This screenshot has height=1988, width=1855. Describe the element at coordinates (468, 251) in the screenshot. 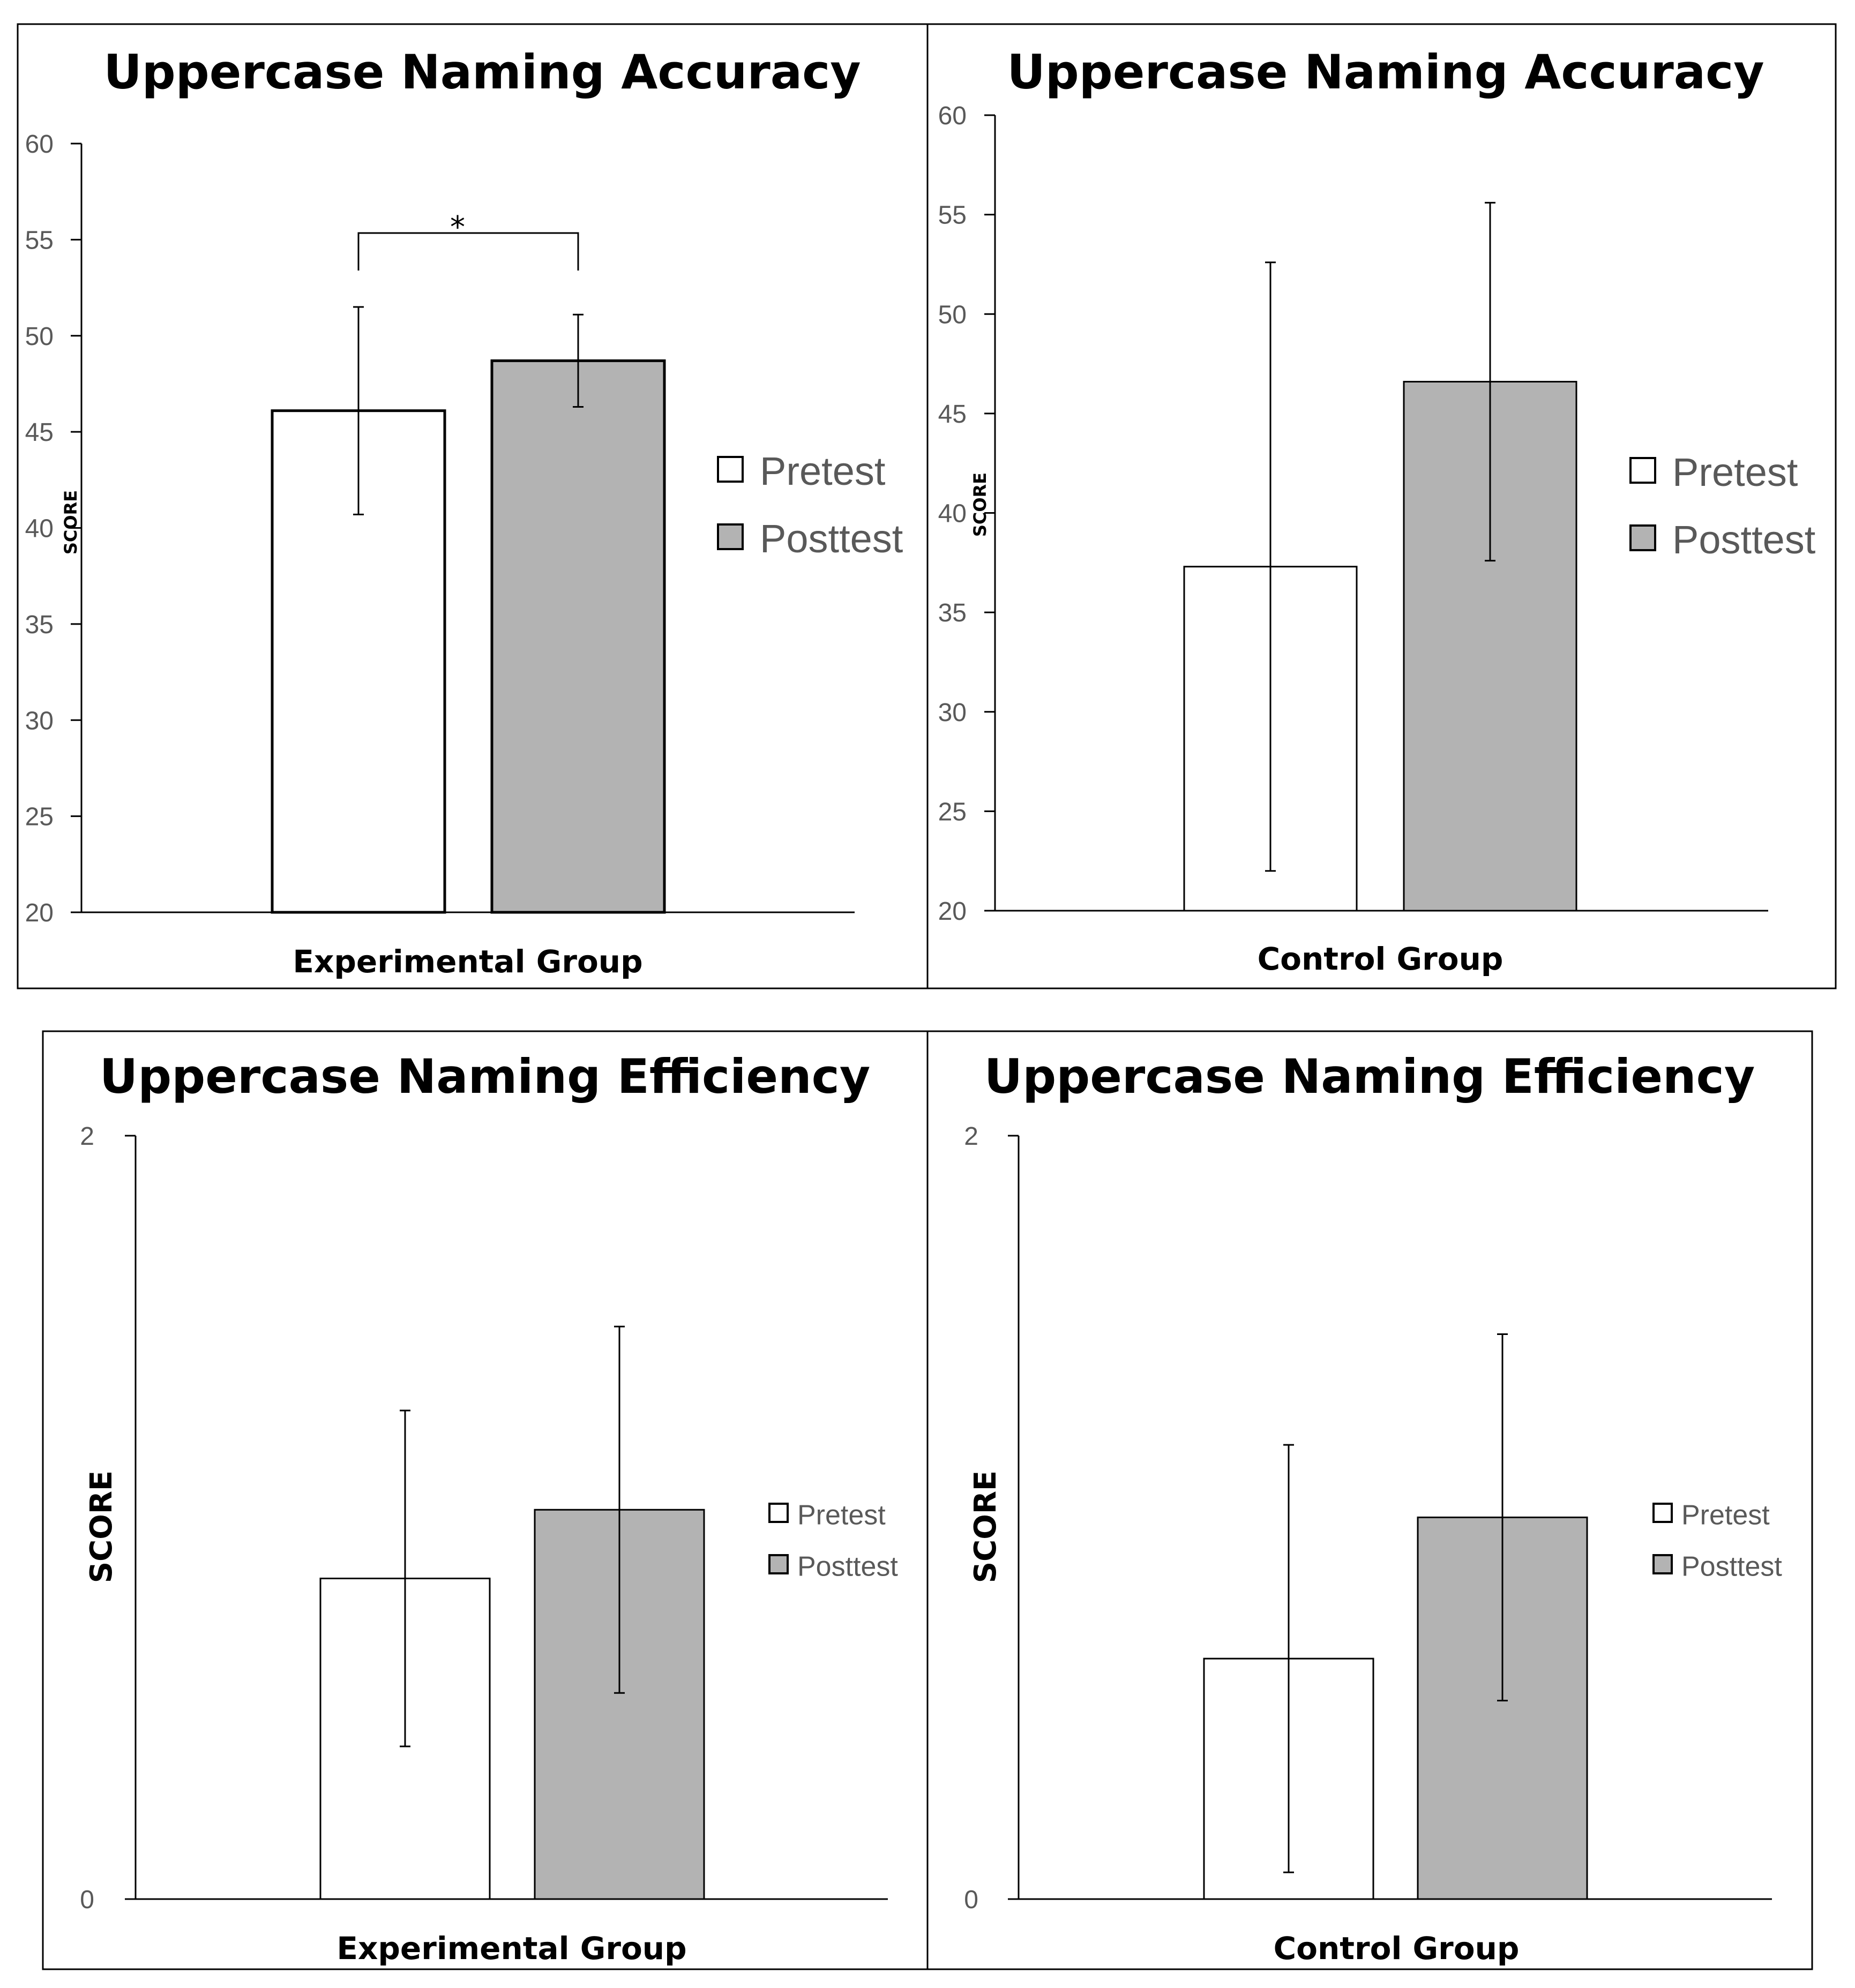

I see `significance-bracket` at that location.